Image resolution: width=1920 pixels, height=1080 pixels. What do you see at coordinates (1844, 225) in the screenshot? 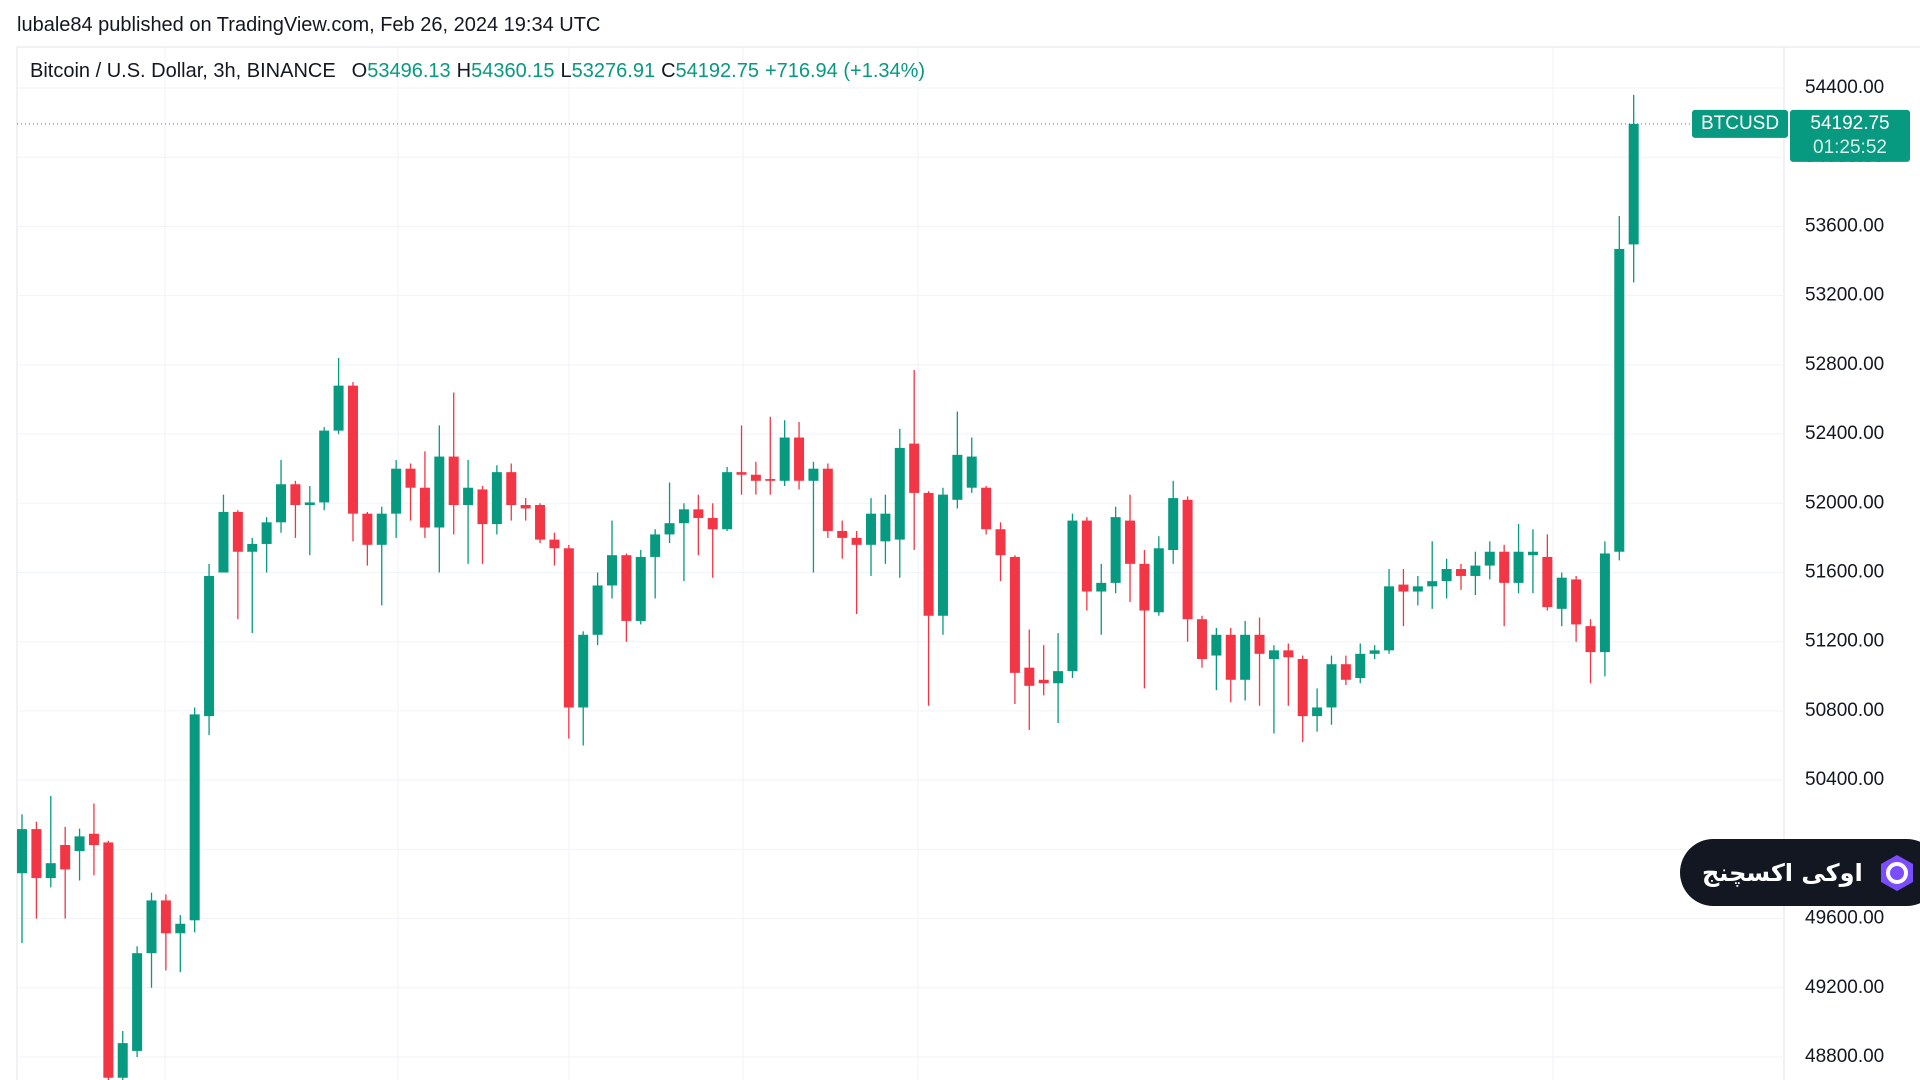
I see `y-tick-label: 53600.00` at bounding box center [1844, 225].